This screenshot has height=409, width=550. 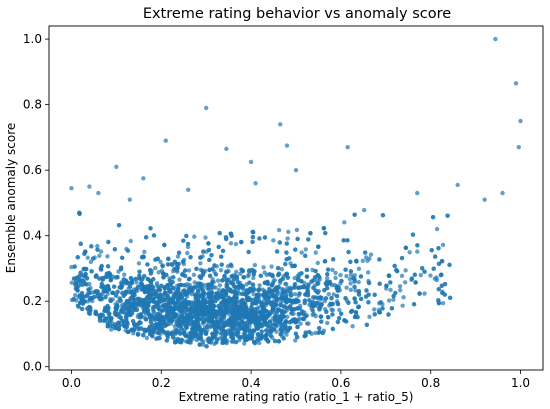 What do you see at coordinates (296, 397) in the screenshot?
I see `x-axis-label: Extreme rating ratio (ratio_1 + ratio_5)` at bounding box center [296, 397].